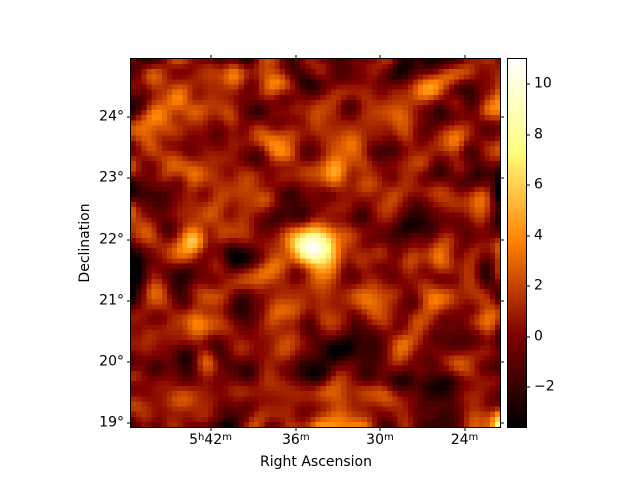 The image size is (640, 480). I want to click on colorbar-tick-label: 2, so click(538, 285).